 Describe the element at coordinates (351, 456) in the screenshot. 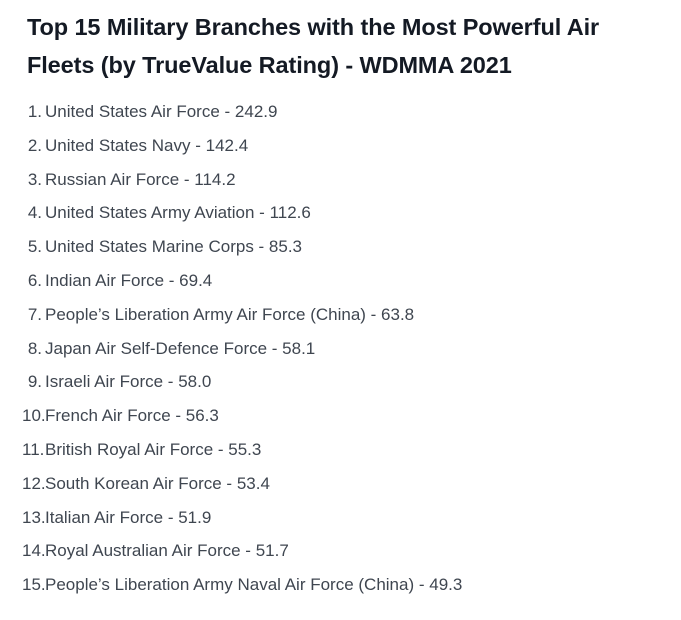

I see `list-item: 11. British Royal Air Force - 55.3` at that location.